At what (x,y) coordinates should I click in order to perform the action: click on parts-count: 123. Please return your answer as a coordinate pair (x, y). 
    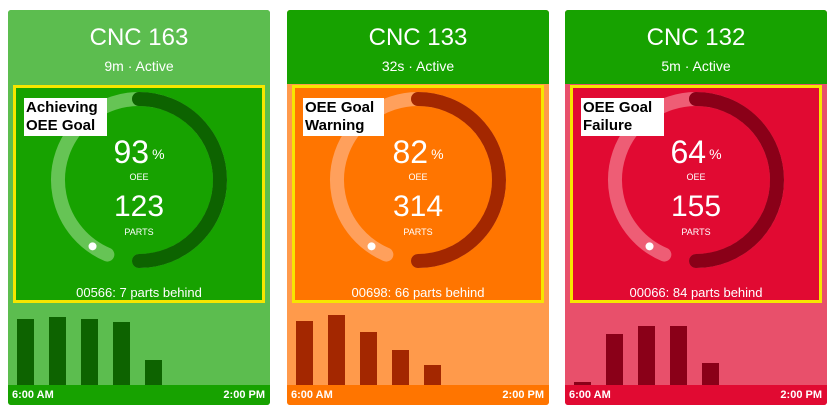
    Looking at the image, I should click on (139, 206).